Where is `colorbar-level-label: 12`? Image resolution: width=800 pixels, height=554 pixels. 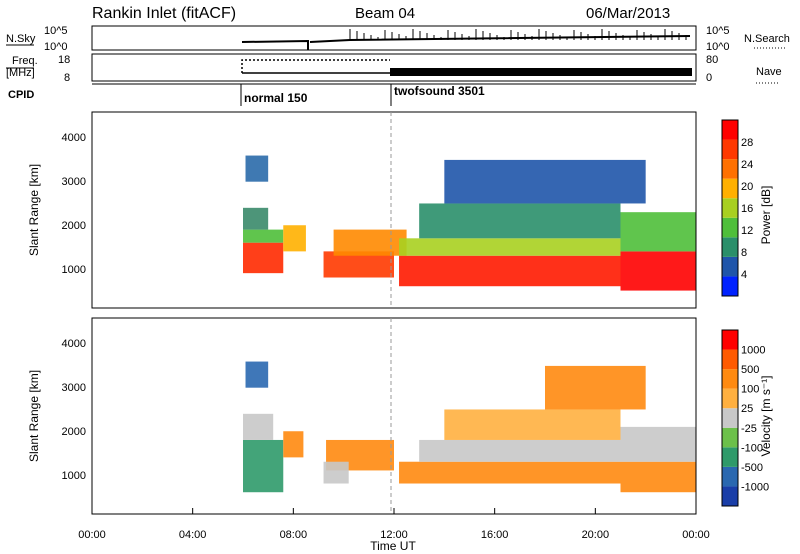
colorbar-level-label: 12 is located at coordinates (747, 231).